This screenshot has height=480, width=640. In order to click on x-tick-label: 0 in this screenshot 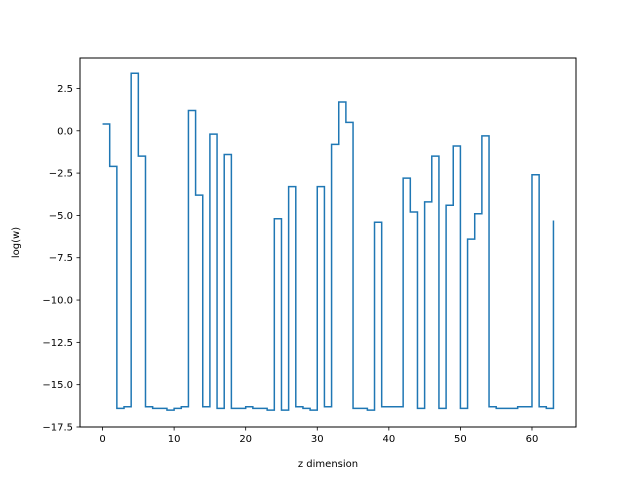, I will do `click(102, 439)`.